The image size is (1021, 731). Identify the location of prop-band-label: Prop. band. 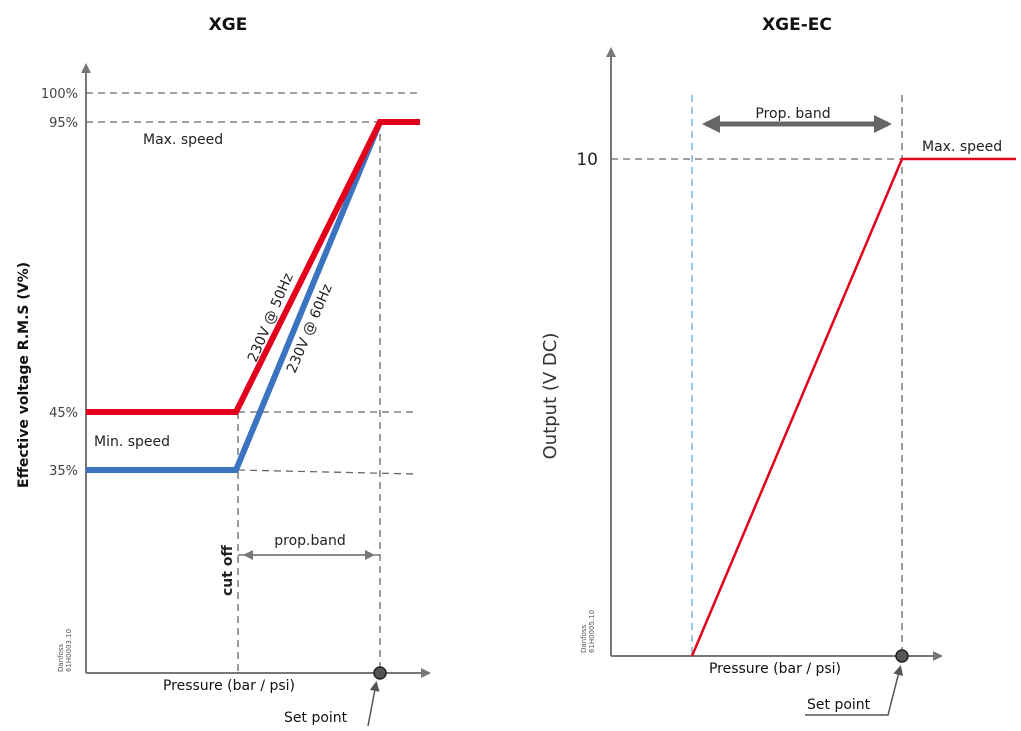
(792, 114).